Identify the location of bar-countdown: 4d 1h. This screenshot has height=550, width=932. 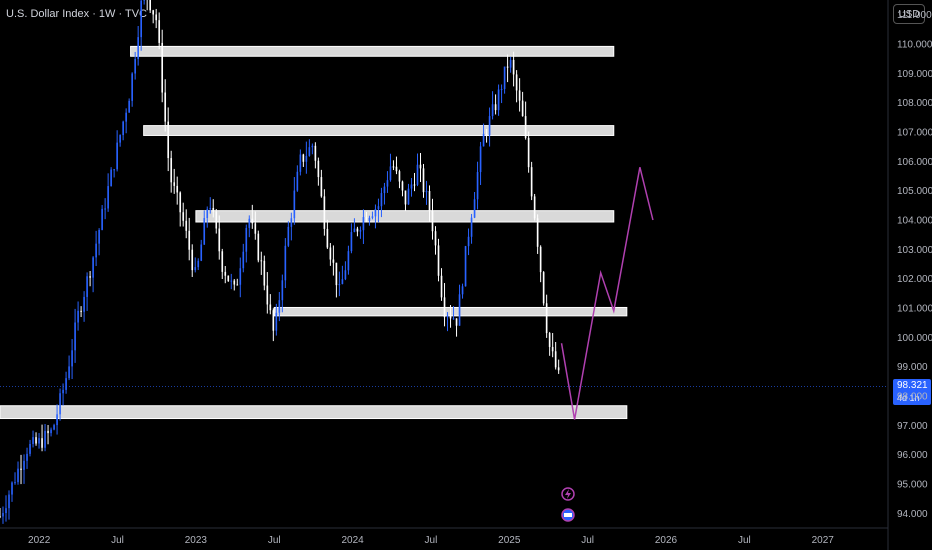
(908, 398).